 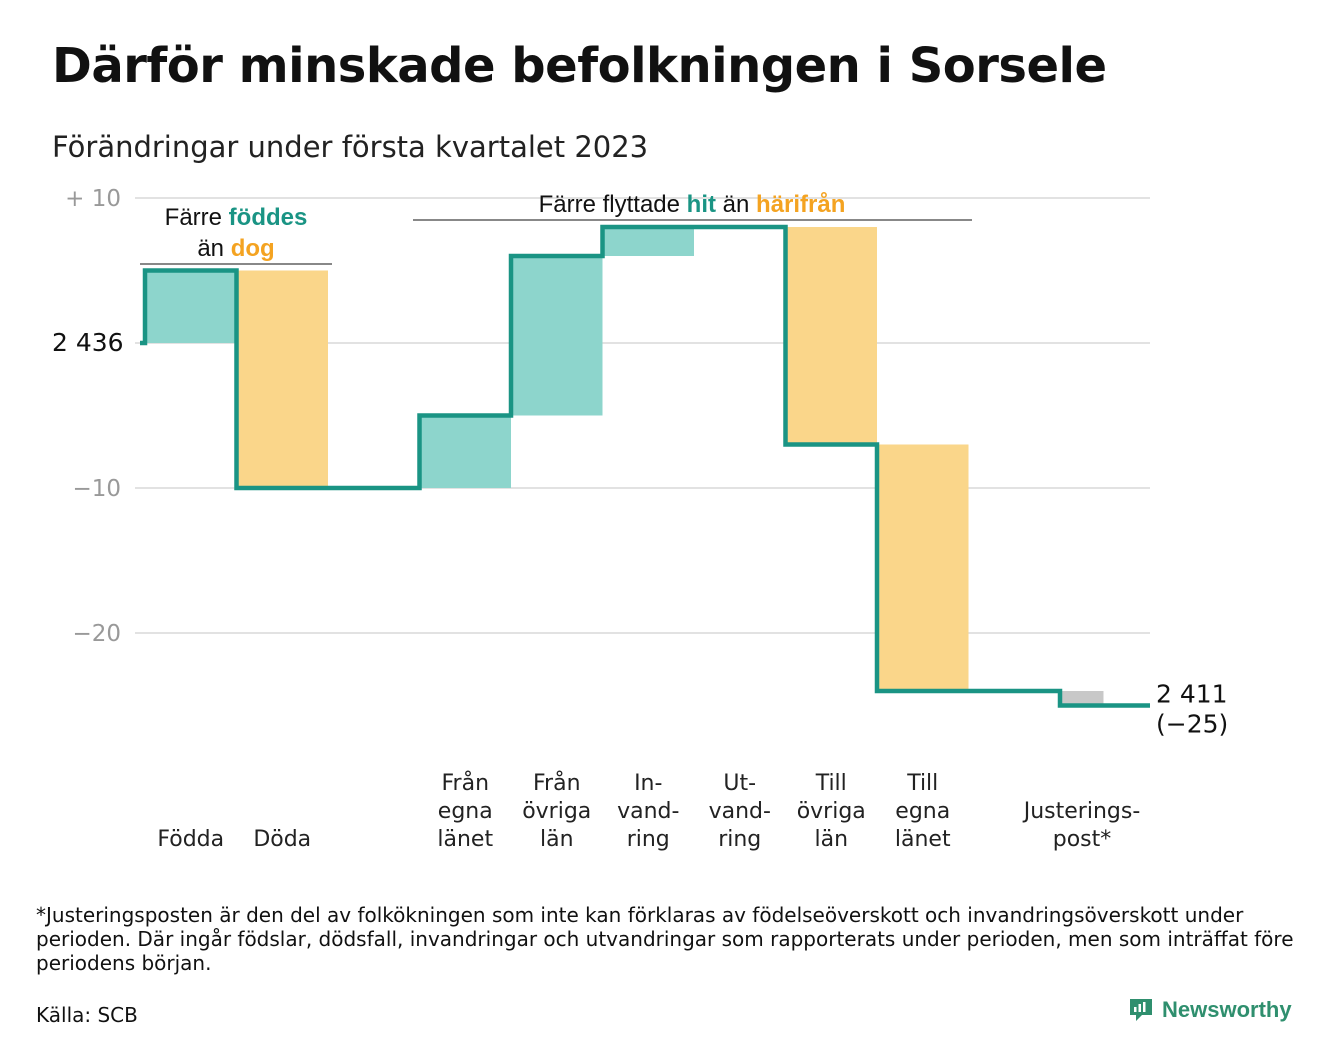 What do you see at coordinates (93, 199) in the screenshot?
I see `y-tick-label: + 10` at bounding box center [93, 199].